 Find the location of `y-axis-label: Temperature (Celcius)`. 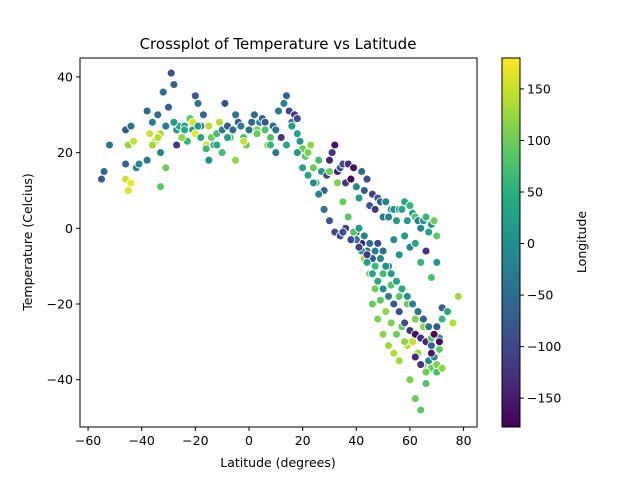

y-axis-label: Temperature (Celcius) is located at coordinates (27, 242).